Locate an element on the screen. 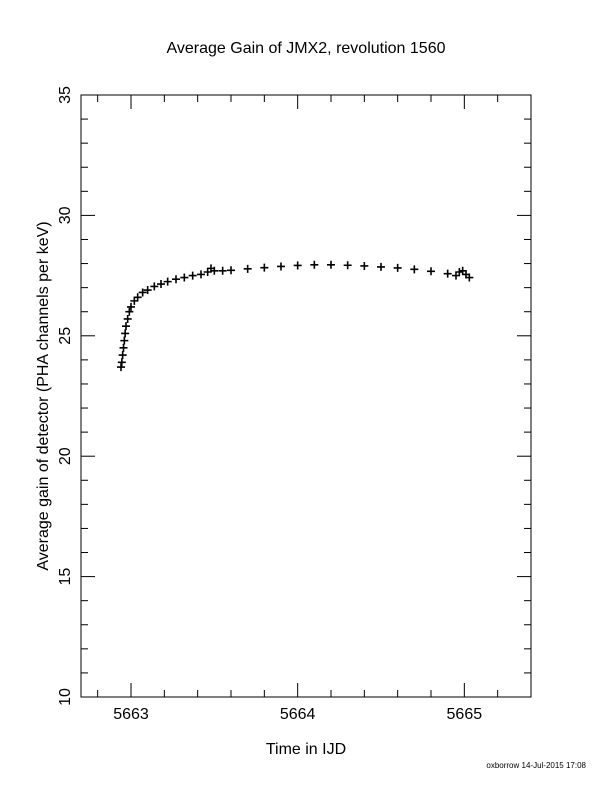 The height and width of the screenshot is (792, 612). x-axis-label: Time in IJD is located at coordinates (306, 749).